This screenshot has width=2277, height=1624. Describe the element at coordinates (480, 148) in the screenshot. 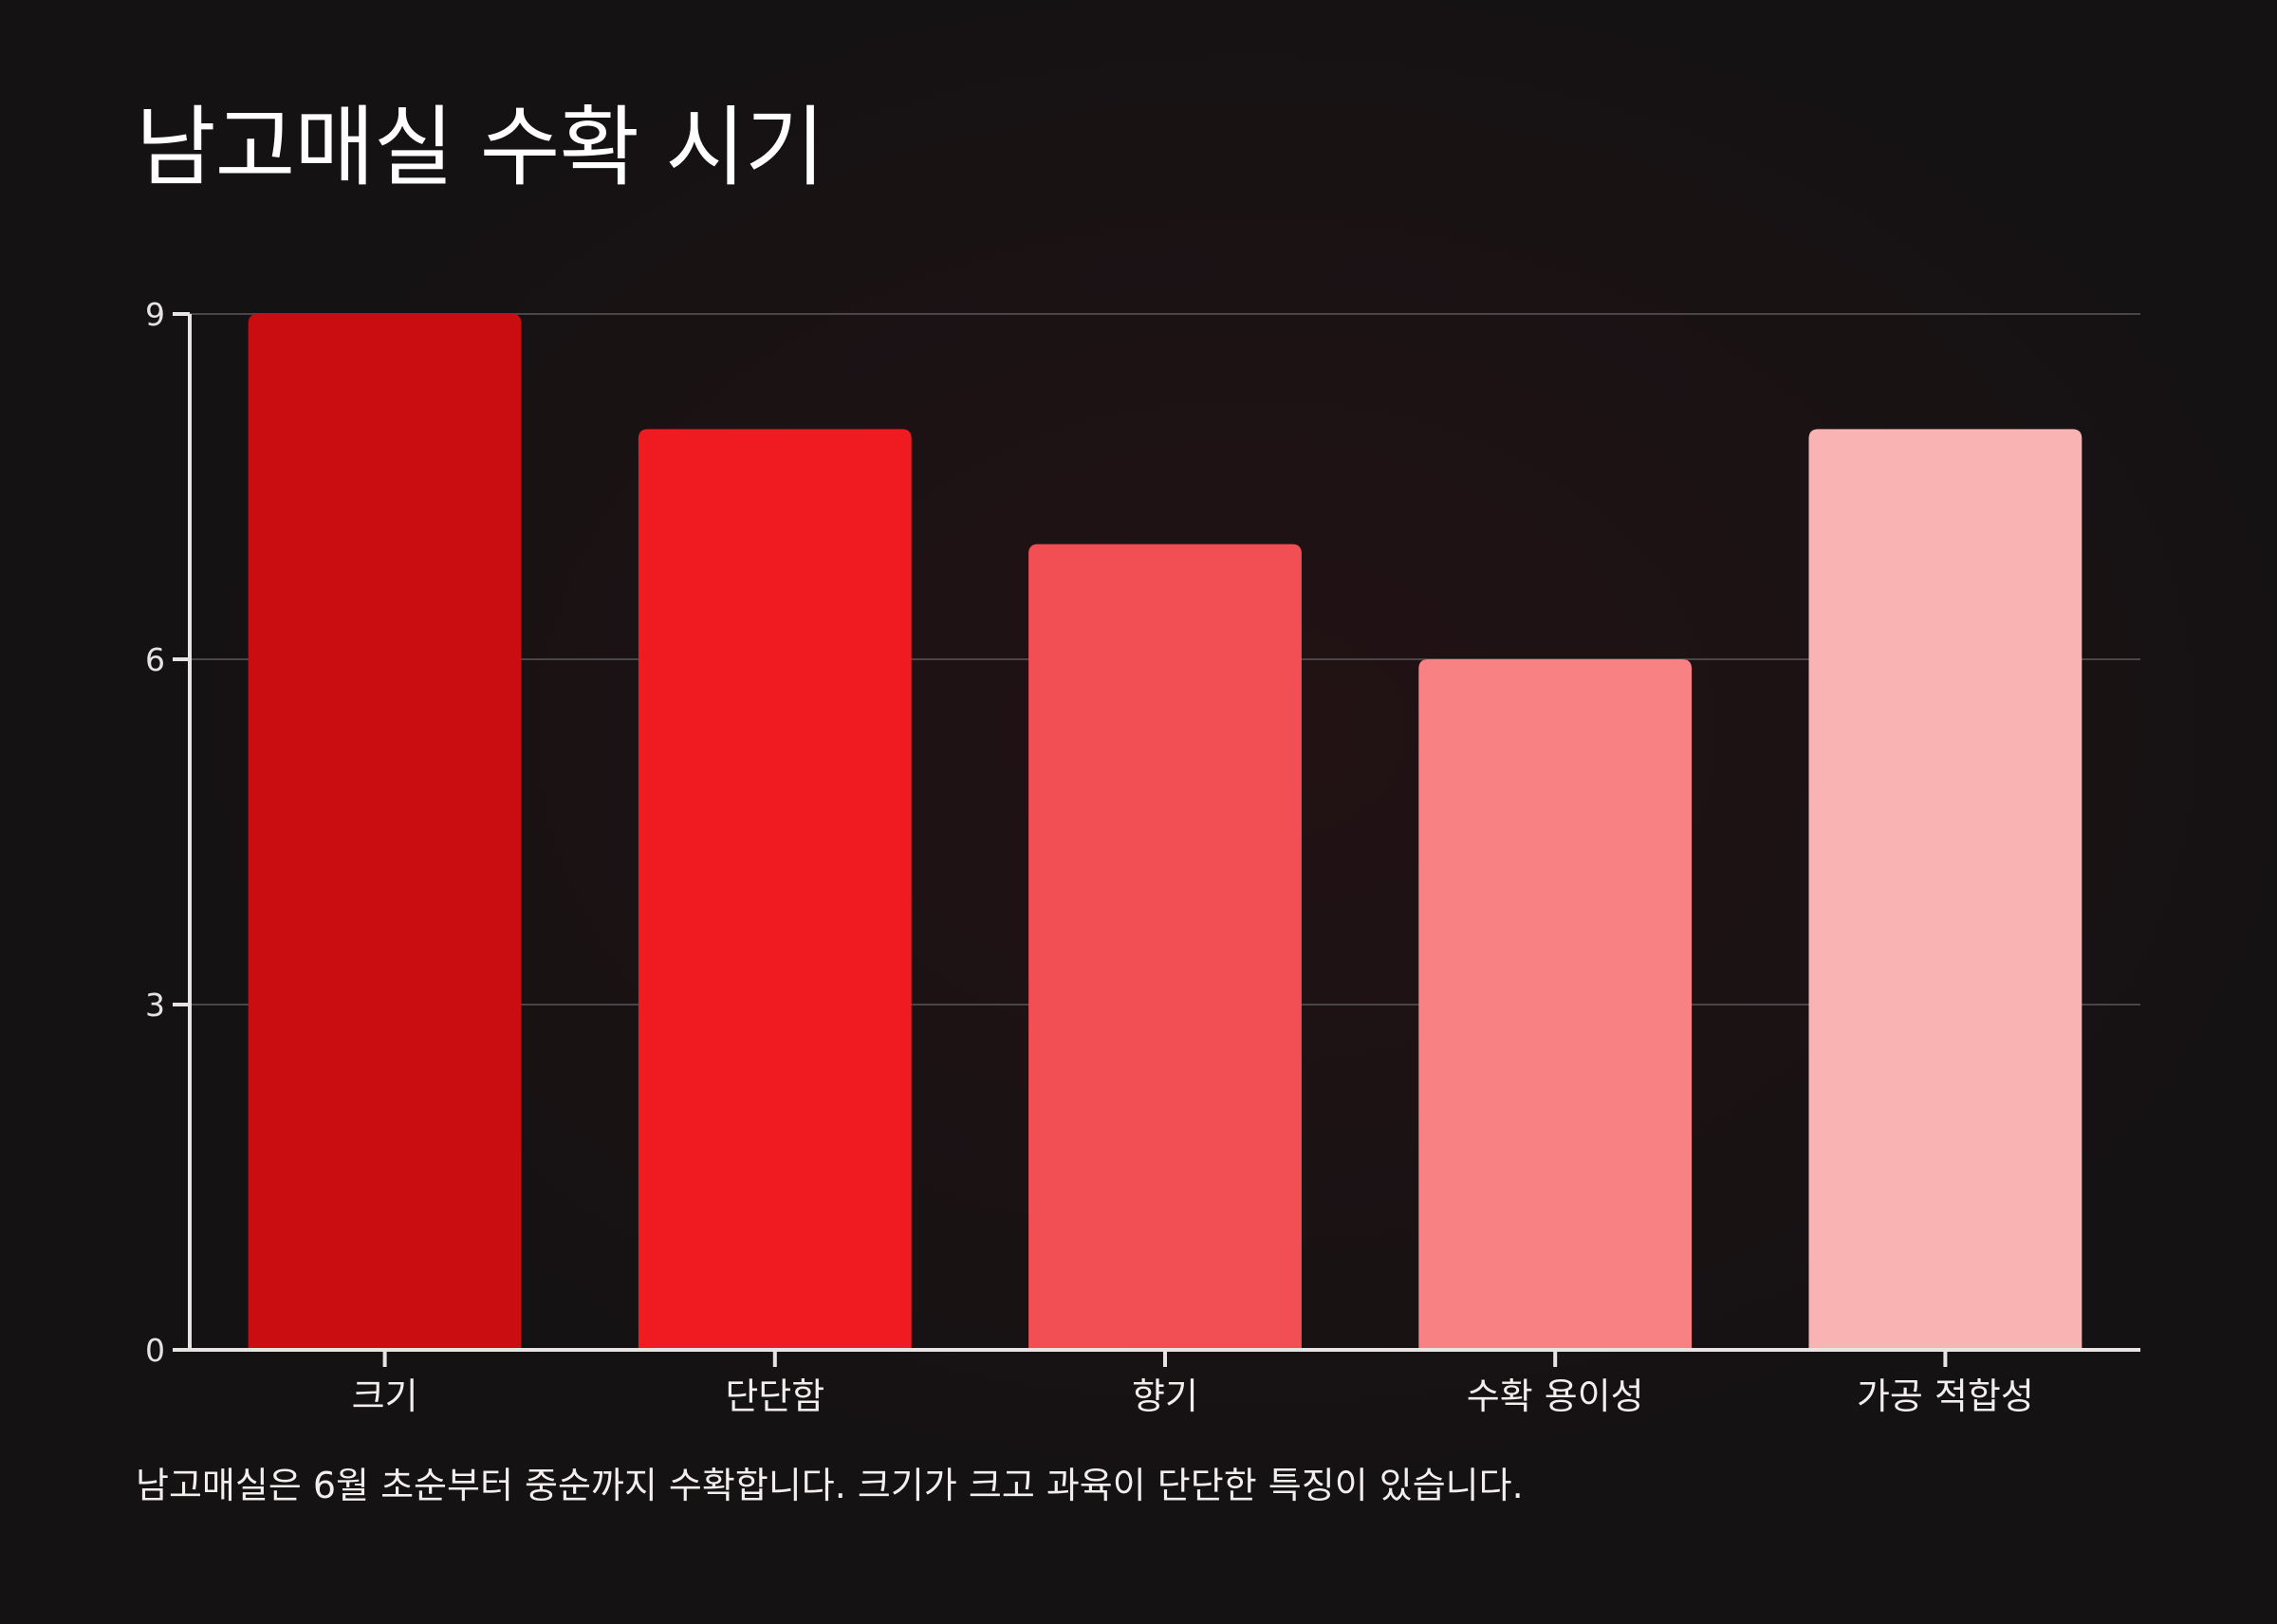

I see `chart-title: 남고매실 수확 시기` at that location.